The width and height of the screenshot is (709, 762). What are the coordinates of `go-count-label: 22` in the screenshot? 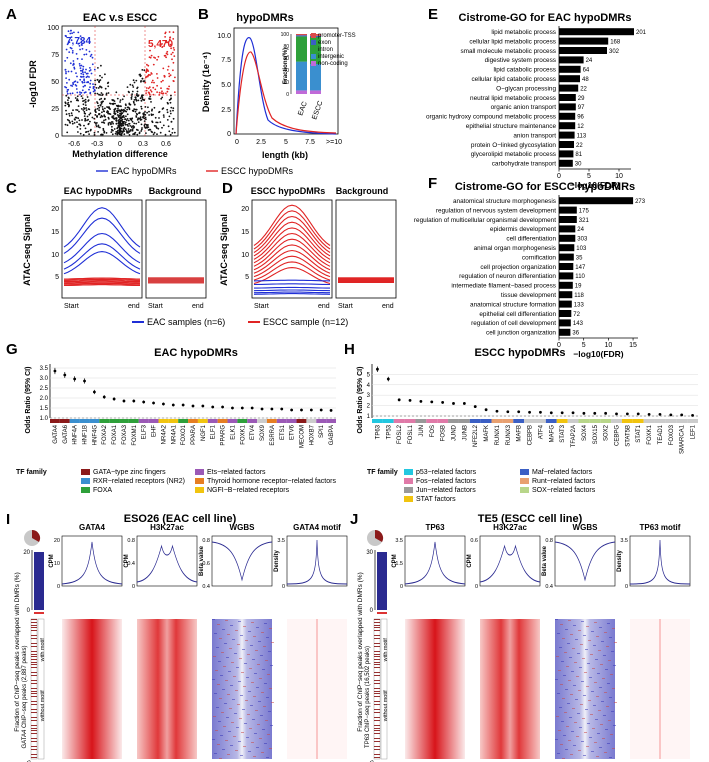 It's located at (579, 146).